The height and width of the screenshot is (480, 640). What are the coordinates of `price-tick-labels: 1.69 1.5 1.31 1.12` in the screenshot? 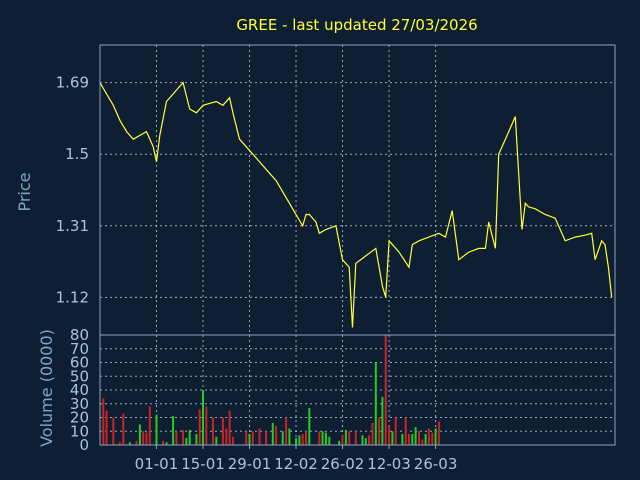 It's located at (72, 190).